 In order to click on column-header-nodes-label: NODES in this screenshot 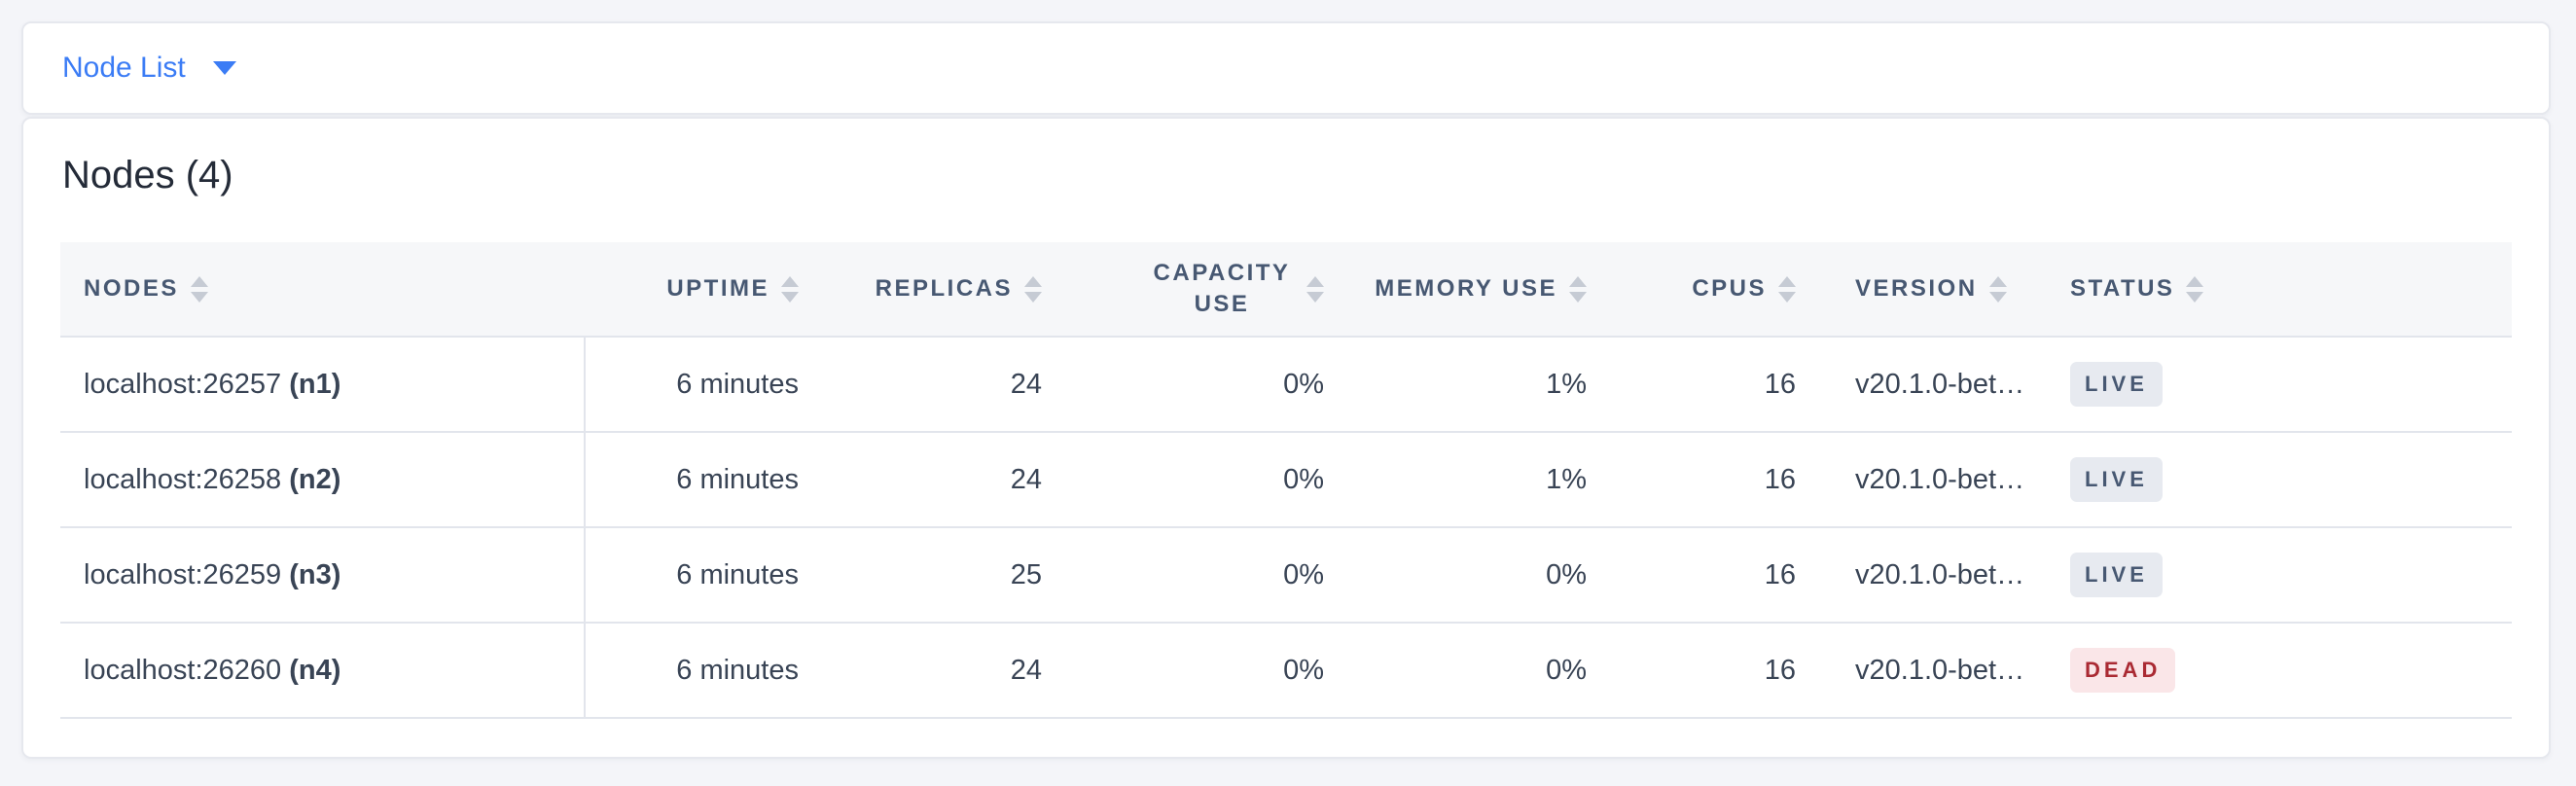, I will do `click(131, 288)`.